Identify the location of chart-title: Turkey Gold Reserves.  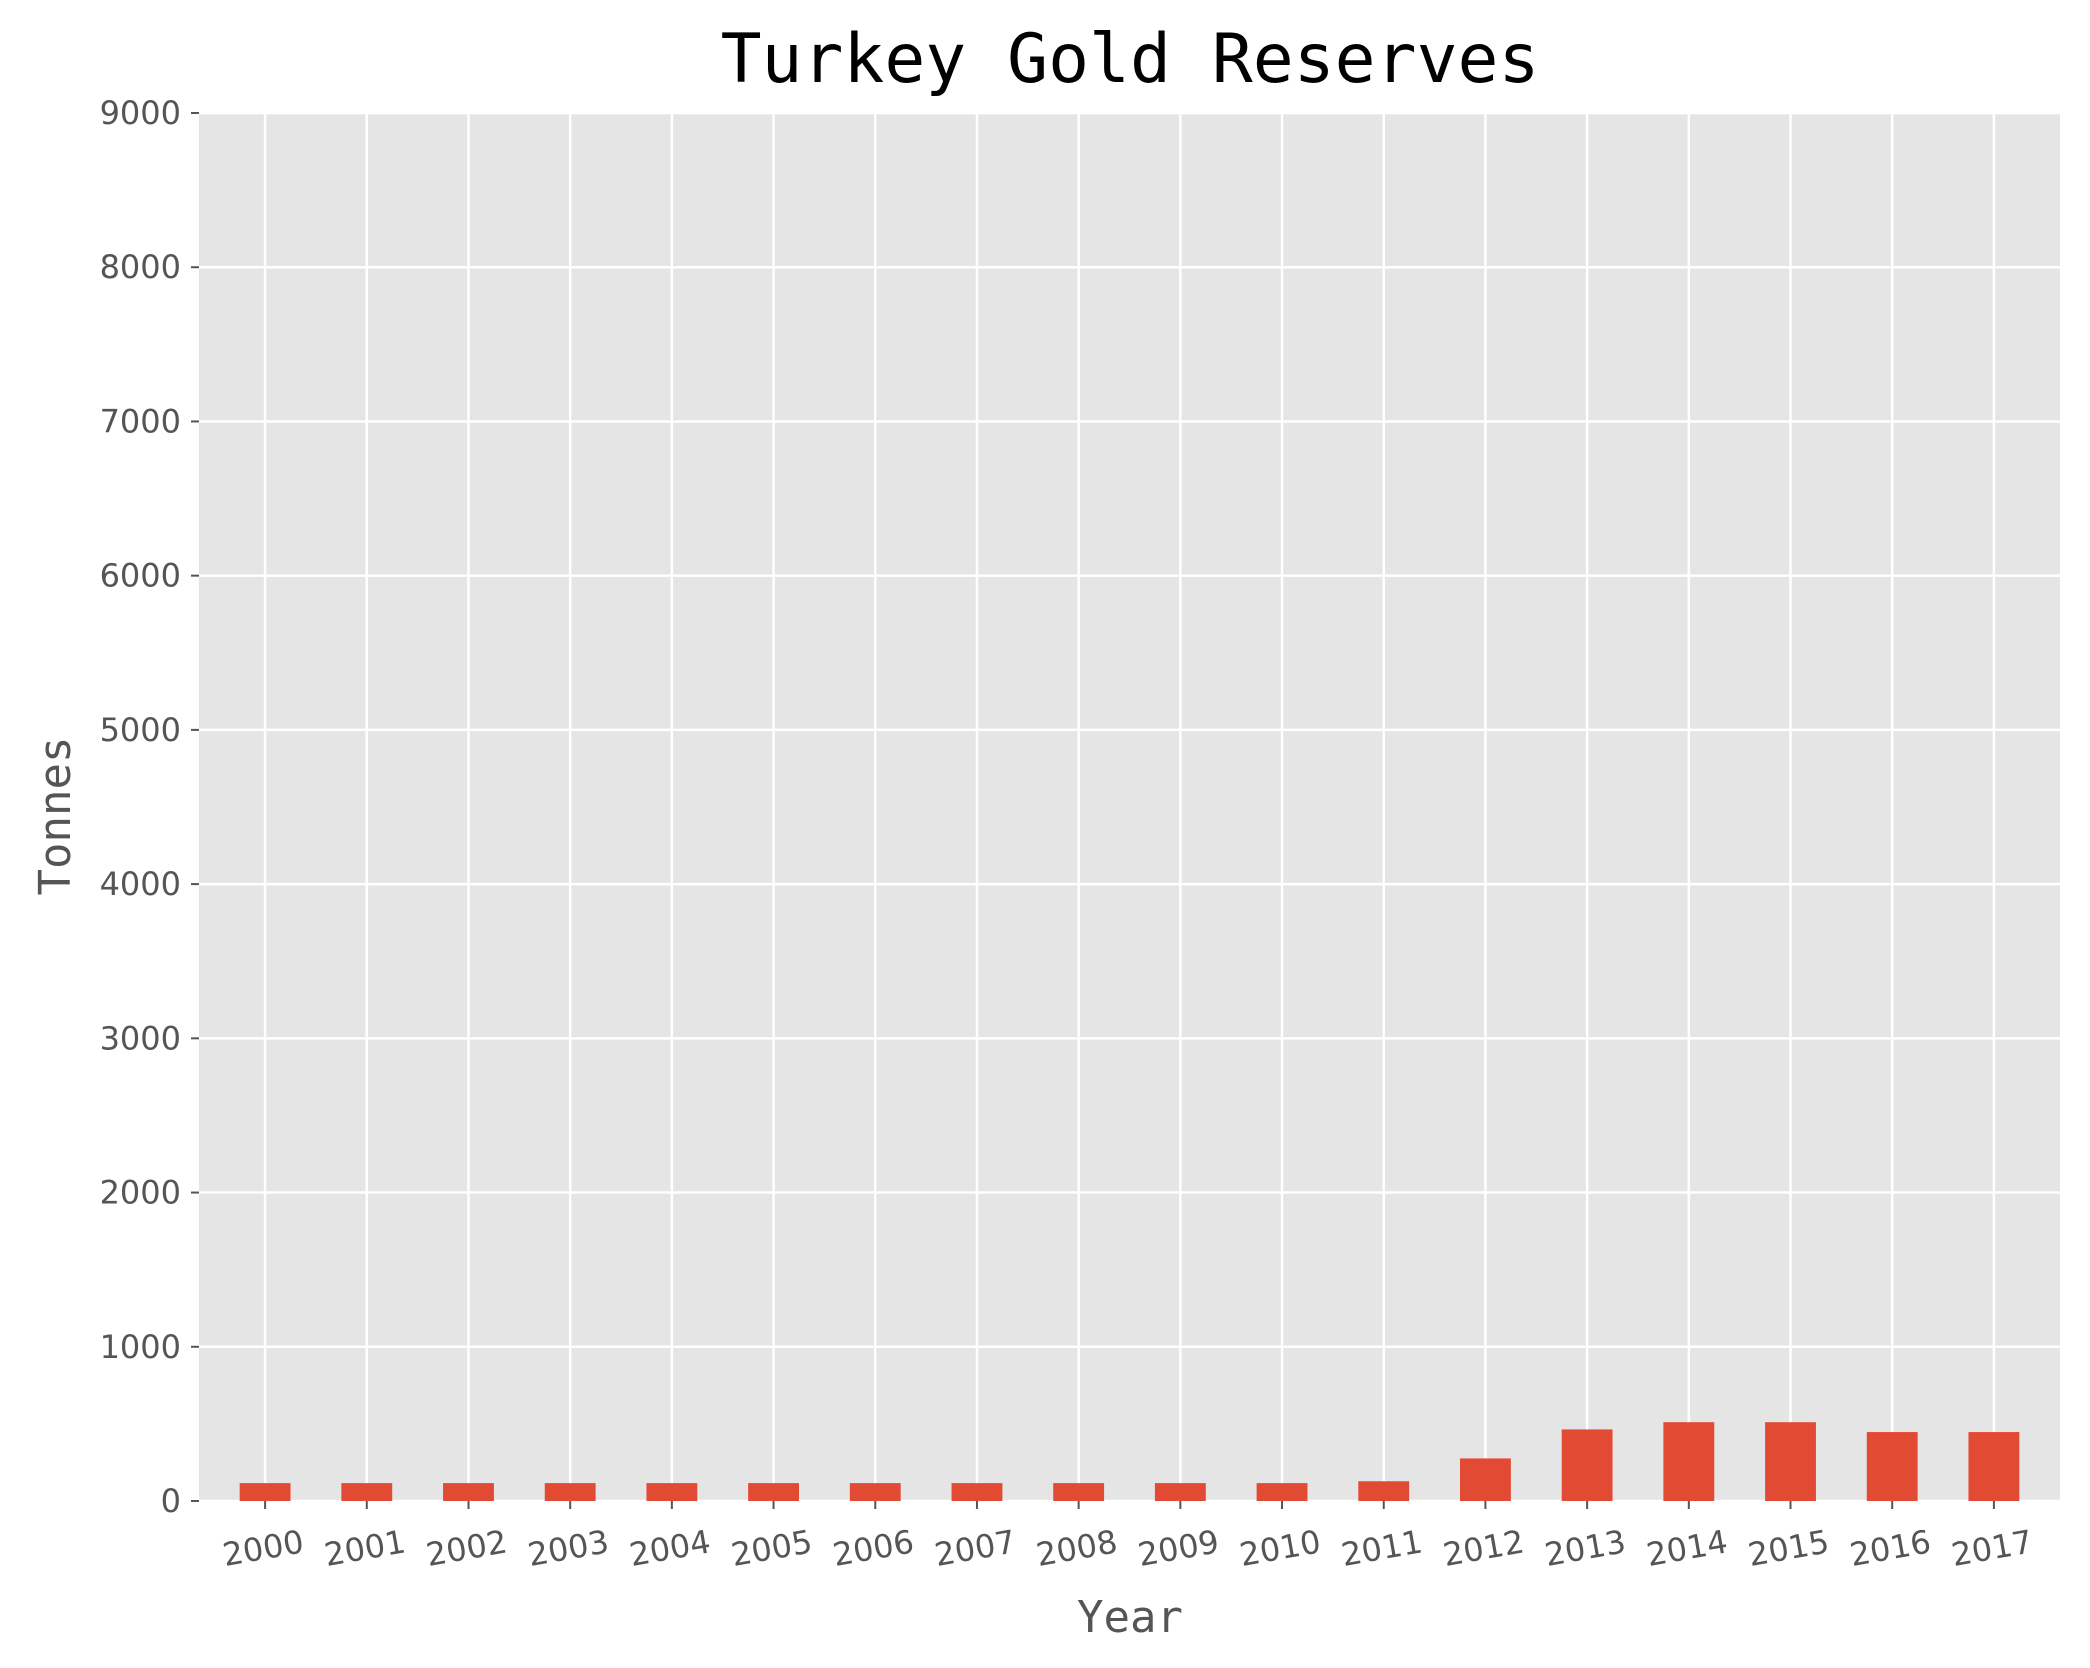
(1130, 59).